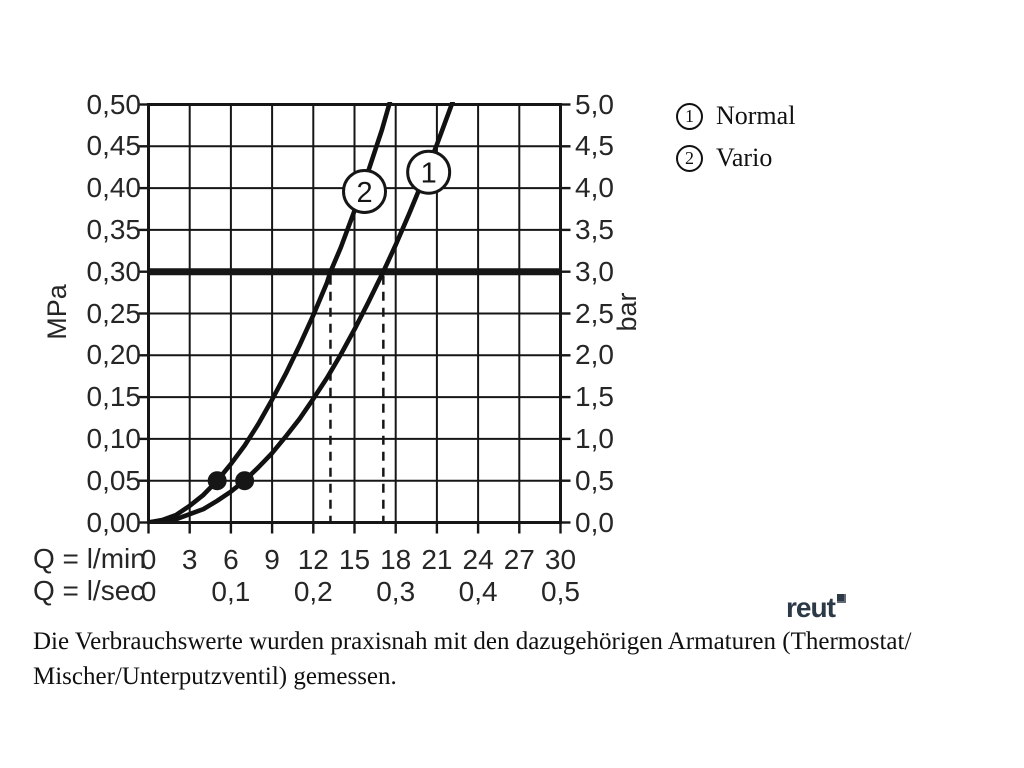 The width and height of the screenshot is (1024, 768). Describe the element at coordinates (270, 312) in the screenshot. I see `curve-vario` at that location.